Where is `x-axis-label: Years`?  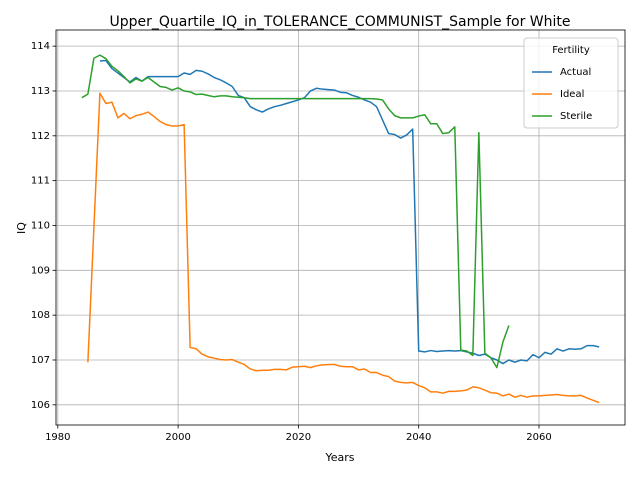 x-axis-label: Years is located at coordinates (339, 457).